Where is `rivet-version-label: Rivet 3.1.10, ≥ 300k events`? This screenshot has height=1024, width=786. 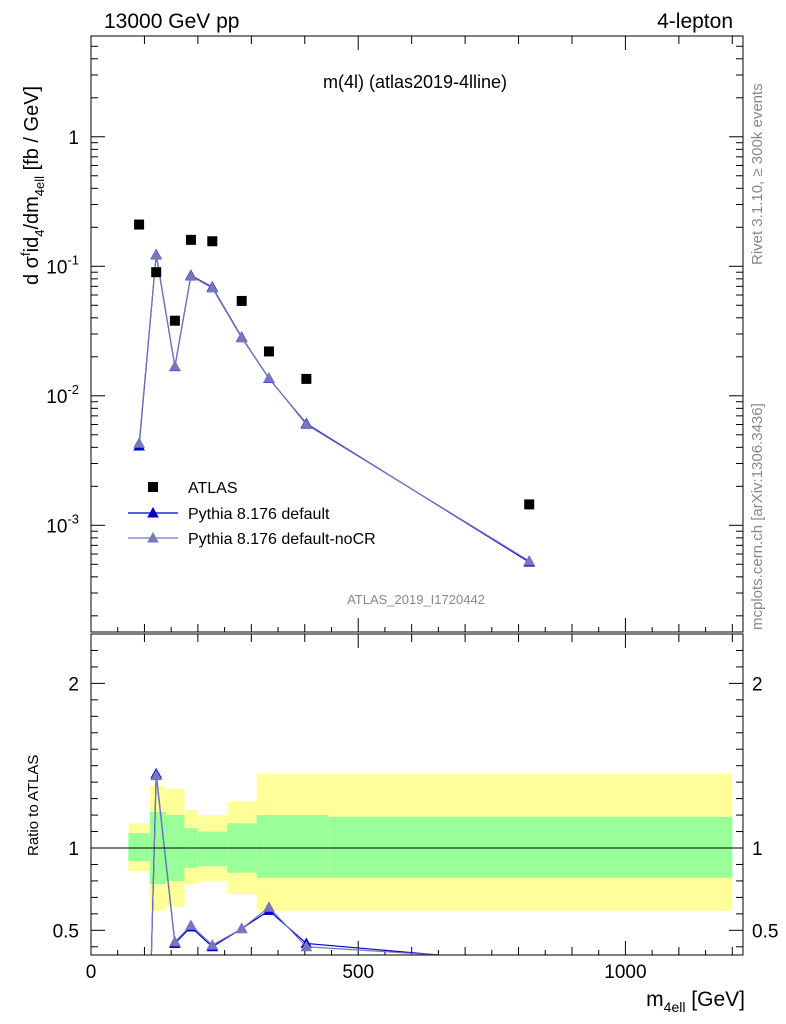
rivet-version-label: Rivet 3.1.10, ≥ 300k events is located at coordinates (757, 174).